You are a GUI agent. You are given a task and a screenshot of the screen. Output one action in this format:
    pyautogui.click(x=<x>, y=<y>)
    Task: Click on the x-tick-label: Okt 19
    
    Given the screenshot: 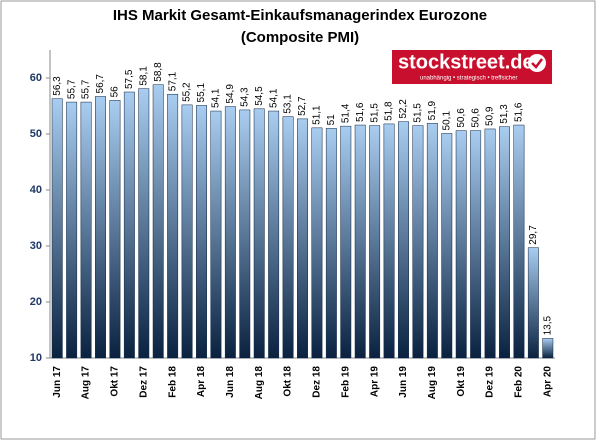 What is the action you would take?
    pyautogui.click(x=461, y=381)
    